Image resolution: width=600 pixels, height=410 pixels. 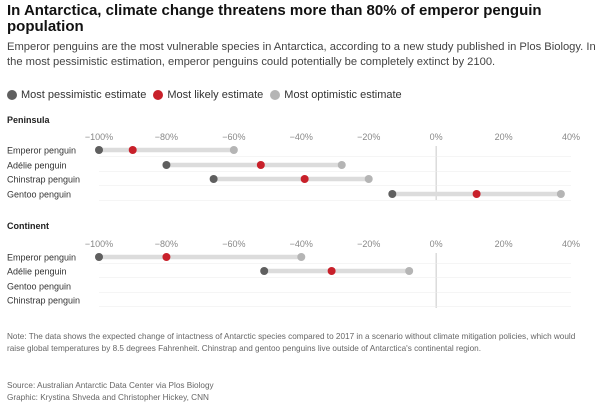 I want to click on tick-label-peninsula: 40%, so click(x=571, y=137).